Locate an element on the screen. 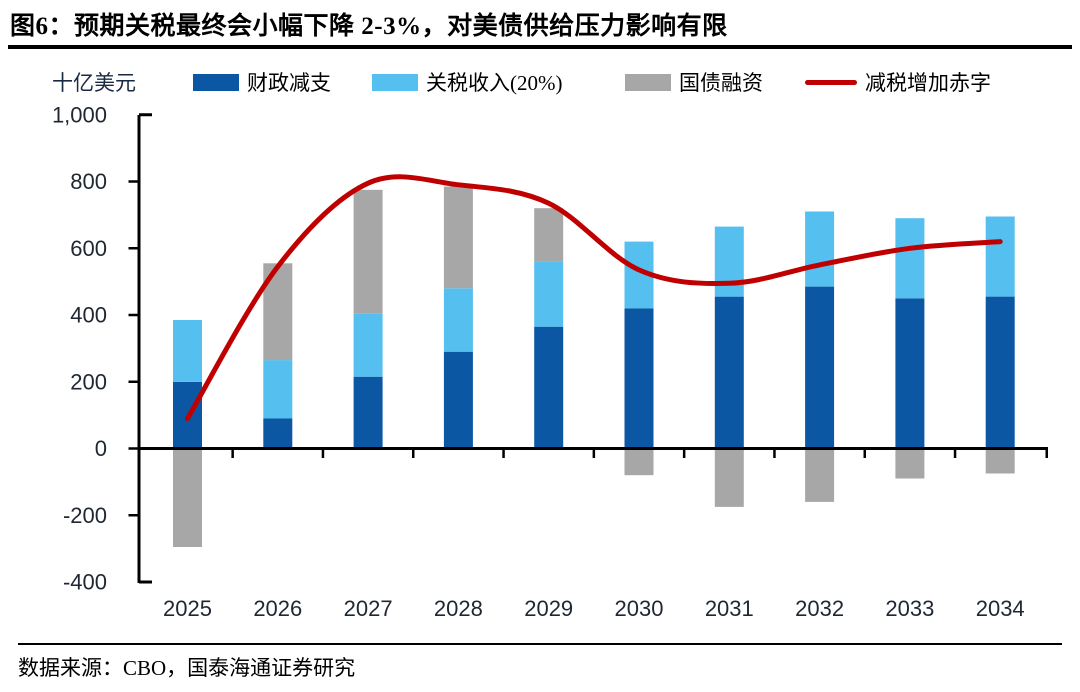  x-tick-label: 2028 is located at coordinates (458, 608).